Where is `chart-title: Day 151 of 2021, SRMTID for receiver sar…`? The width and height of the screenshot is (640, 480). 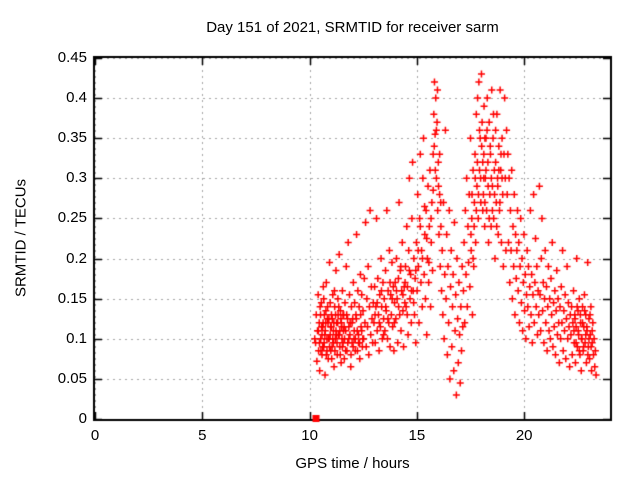
chart-title: Day 151 of 2021, SRMTID for receiver sar… is located at coordinates (352, 27).